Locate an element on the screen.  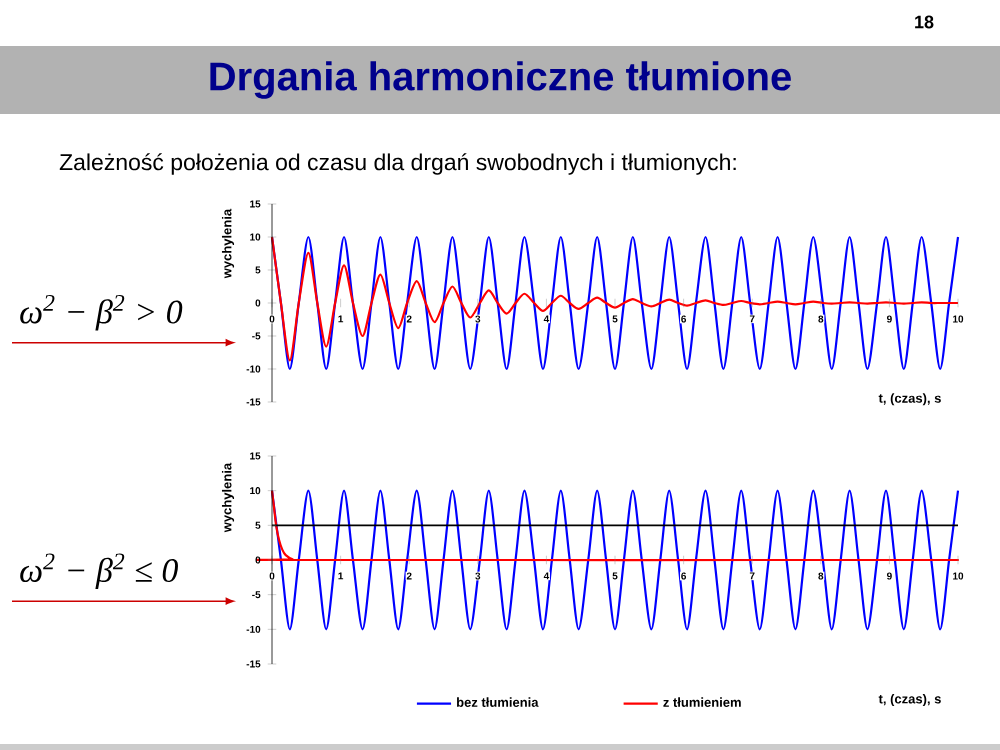
text: ω$^{2}$ − β$^{2}$ > 0 is located at coordinates (101, 312).